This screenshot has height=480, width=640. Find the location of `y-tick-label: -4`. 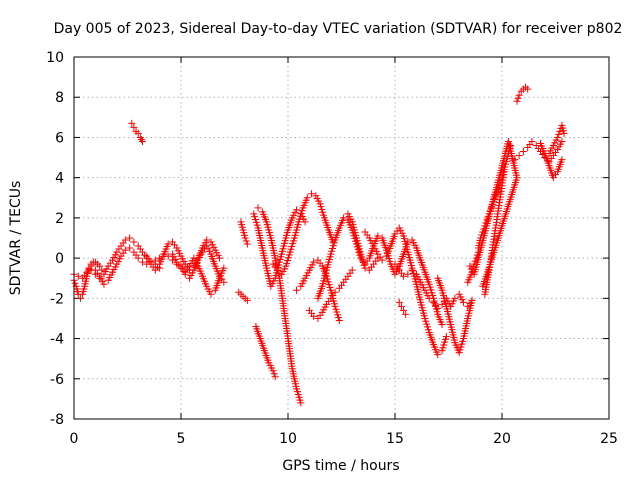

y-tick-label: -4 is located at coordinates (57, 340).